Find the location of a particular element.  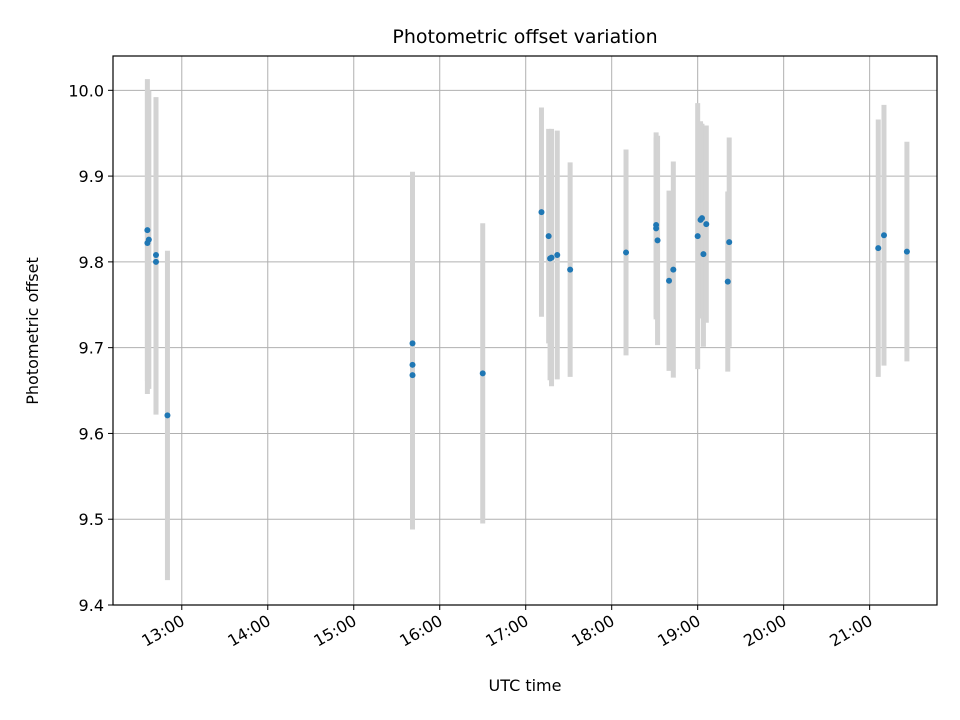

y-tick-label: 9.7 is located at coordinates (91, 348).